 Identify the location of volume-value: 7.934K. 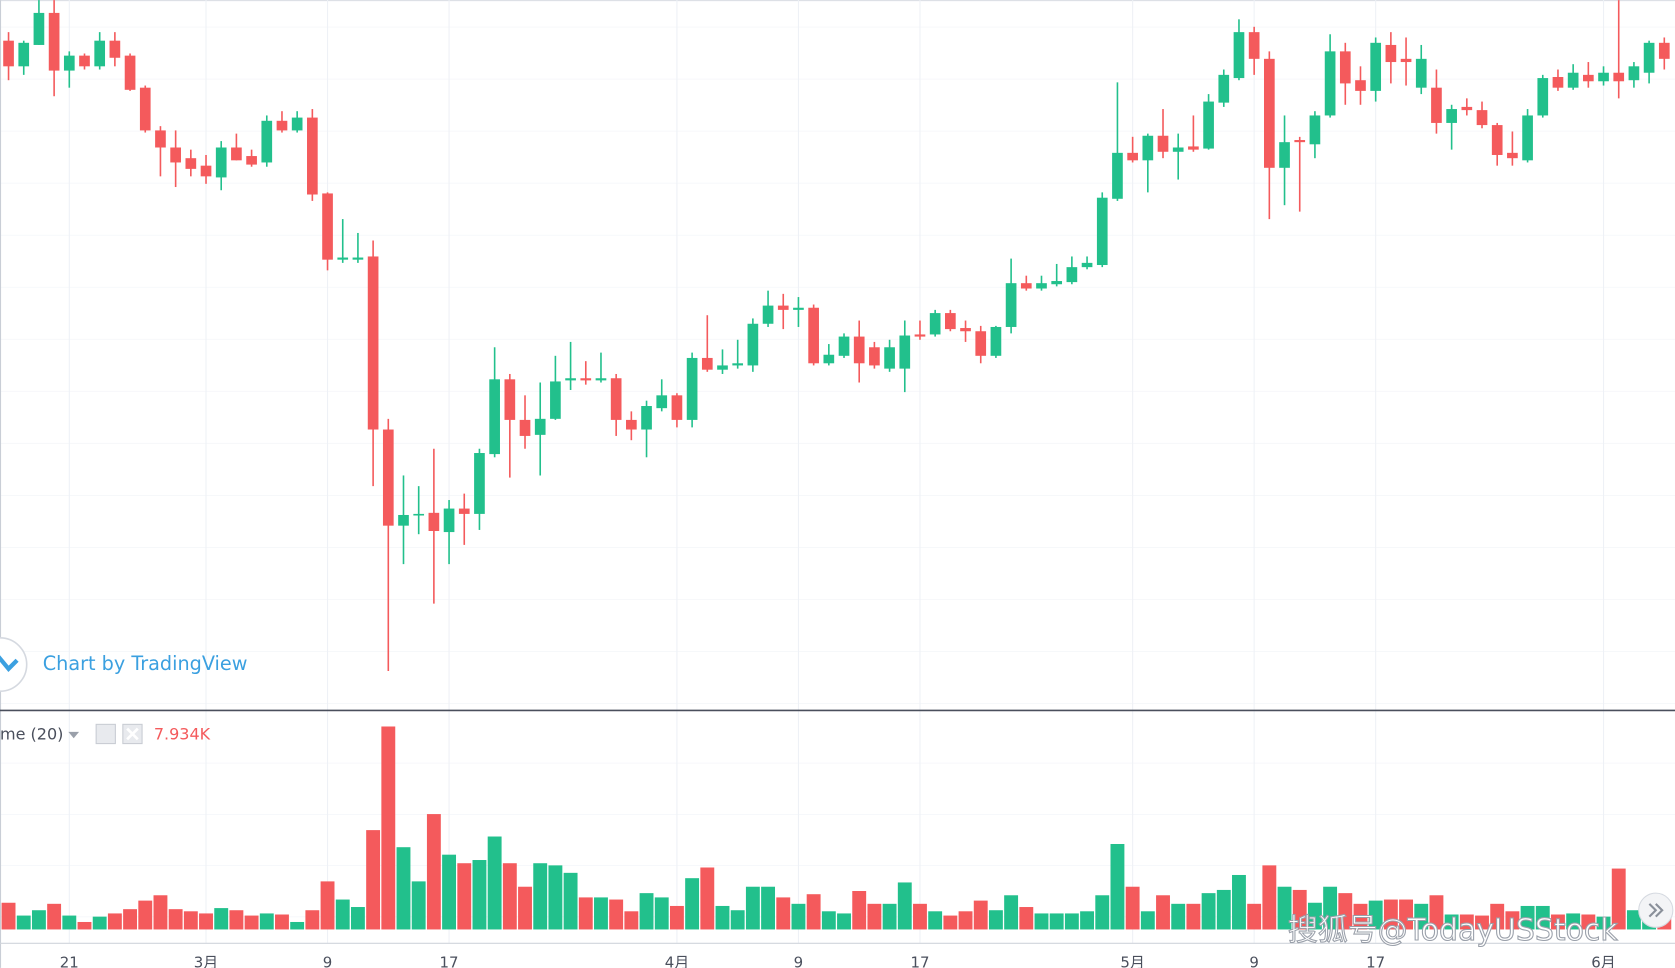
(182, 734).